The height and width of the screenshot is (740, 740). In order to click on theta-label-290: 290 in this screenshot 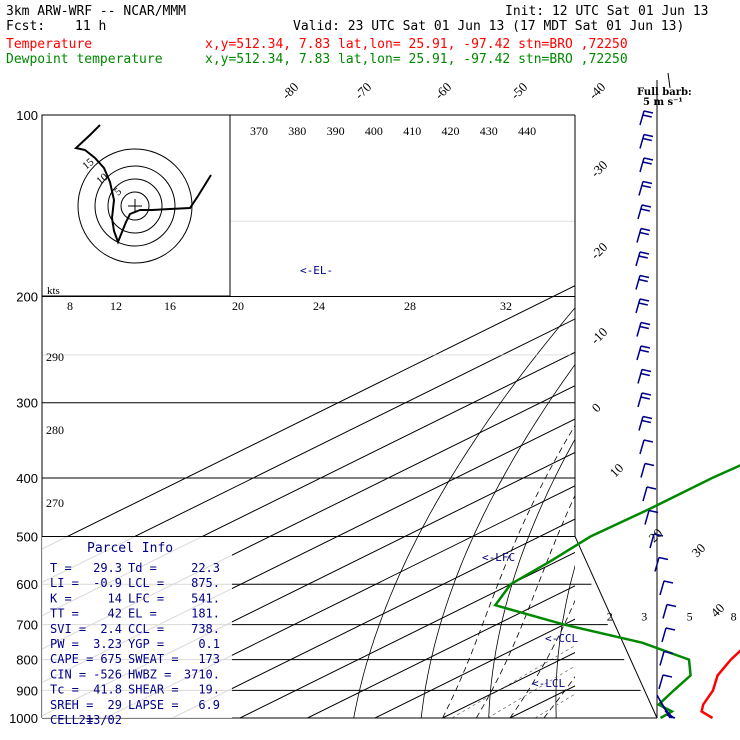, I will do `click(55, 357)`.